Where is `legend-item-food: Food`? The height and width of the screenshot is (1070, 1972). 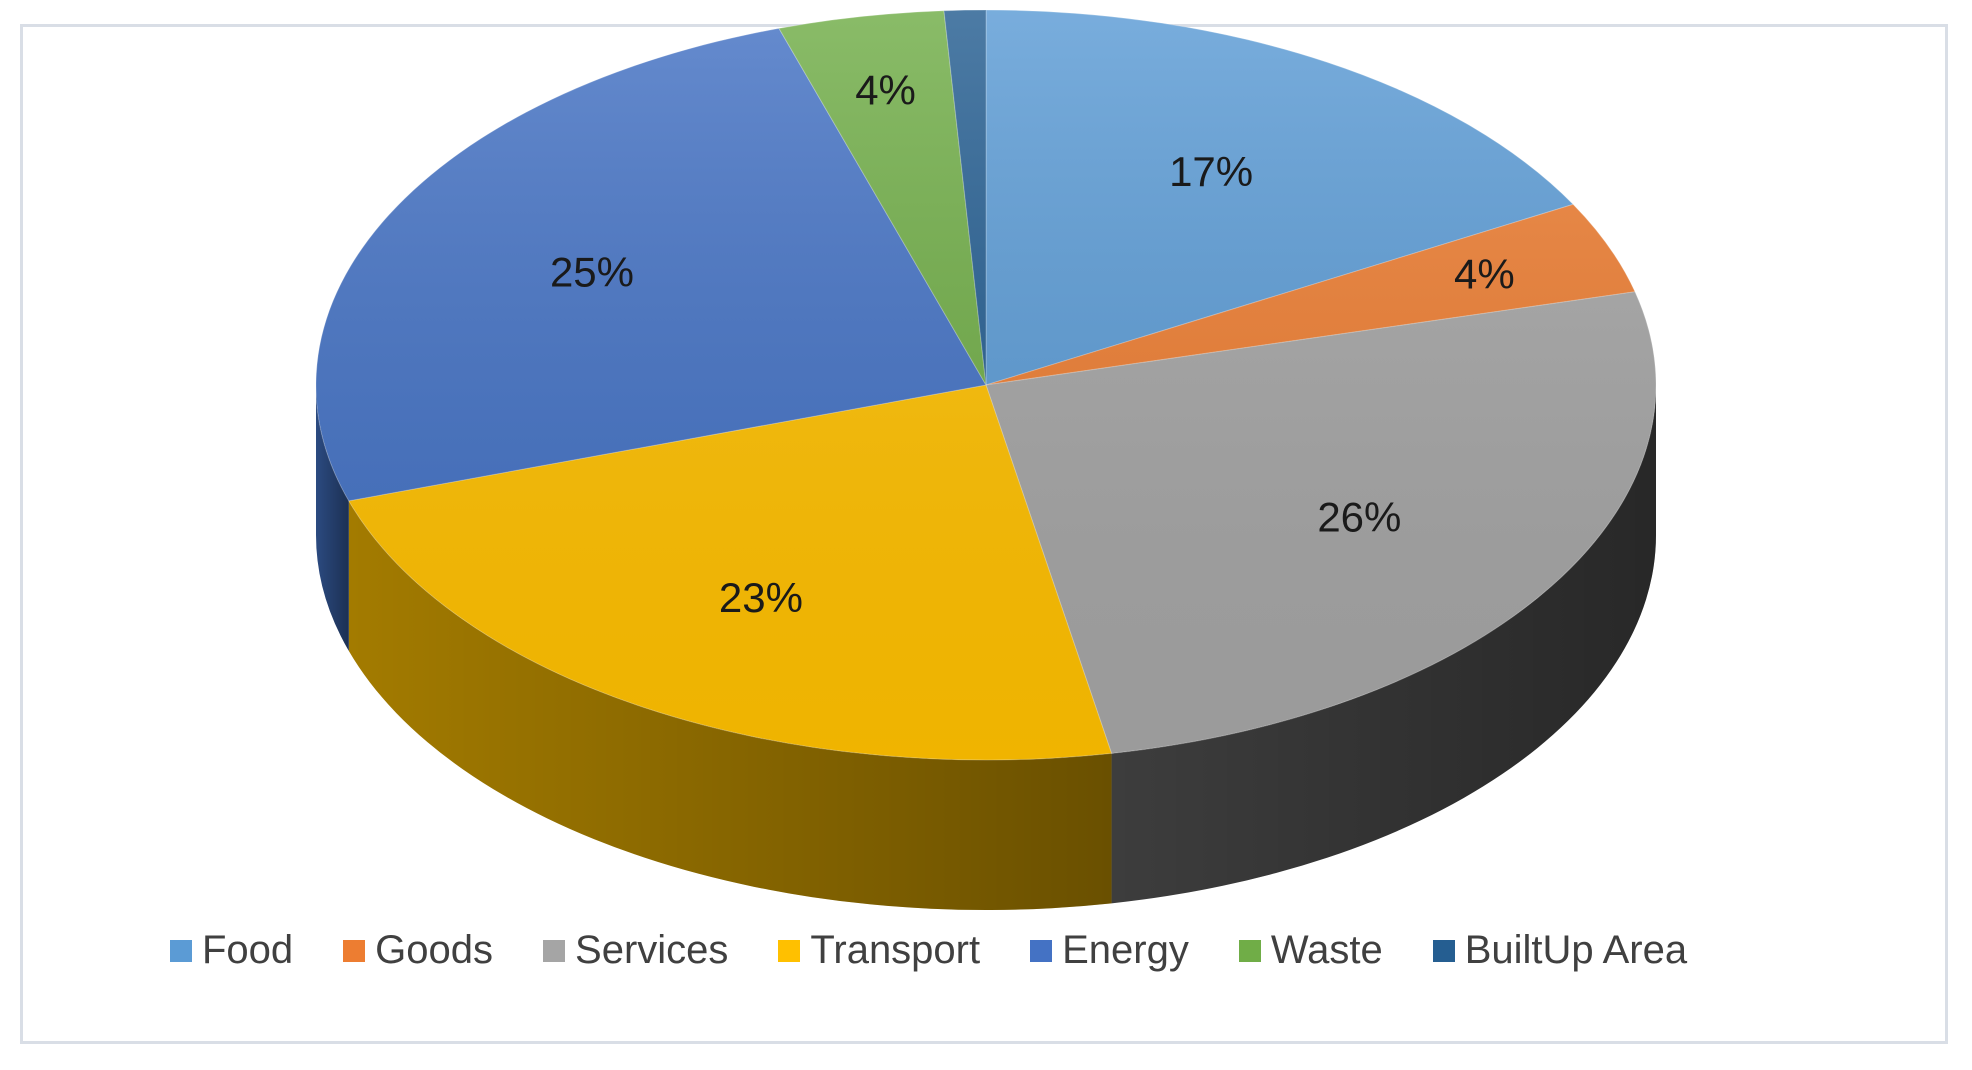 legend-item-food: Food is located at coordinates (231, 950).